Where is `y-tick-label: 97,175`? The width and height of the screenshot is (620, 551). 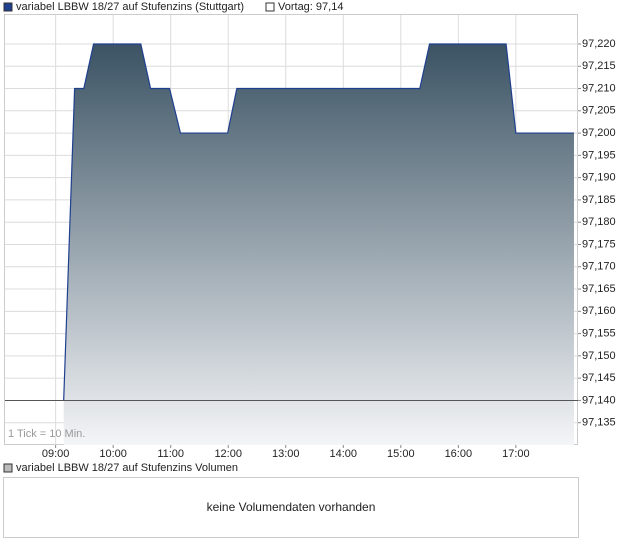 y-tick-label: 97,175 is located at coordinates (599, 244).